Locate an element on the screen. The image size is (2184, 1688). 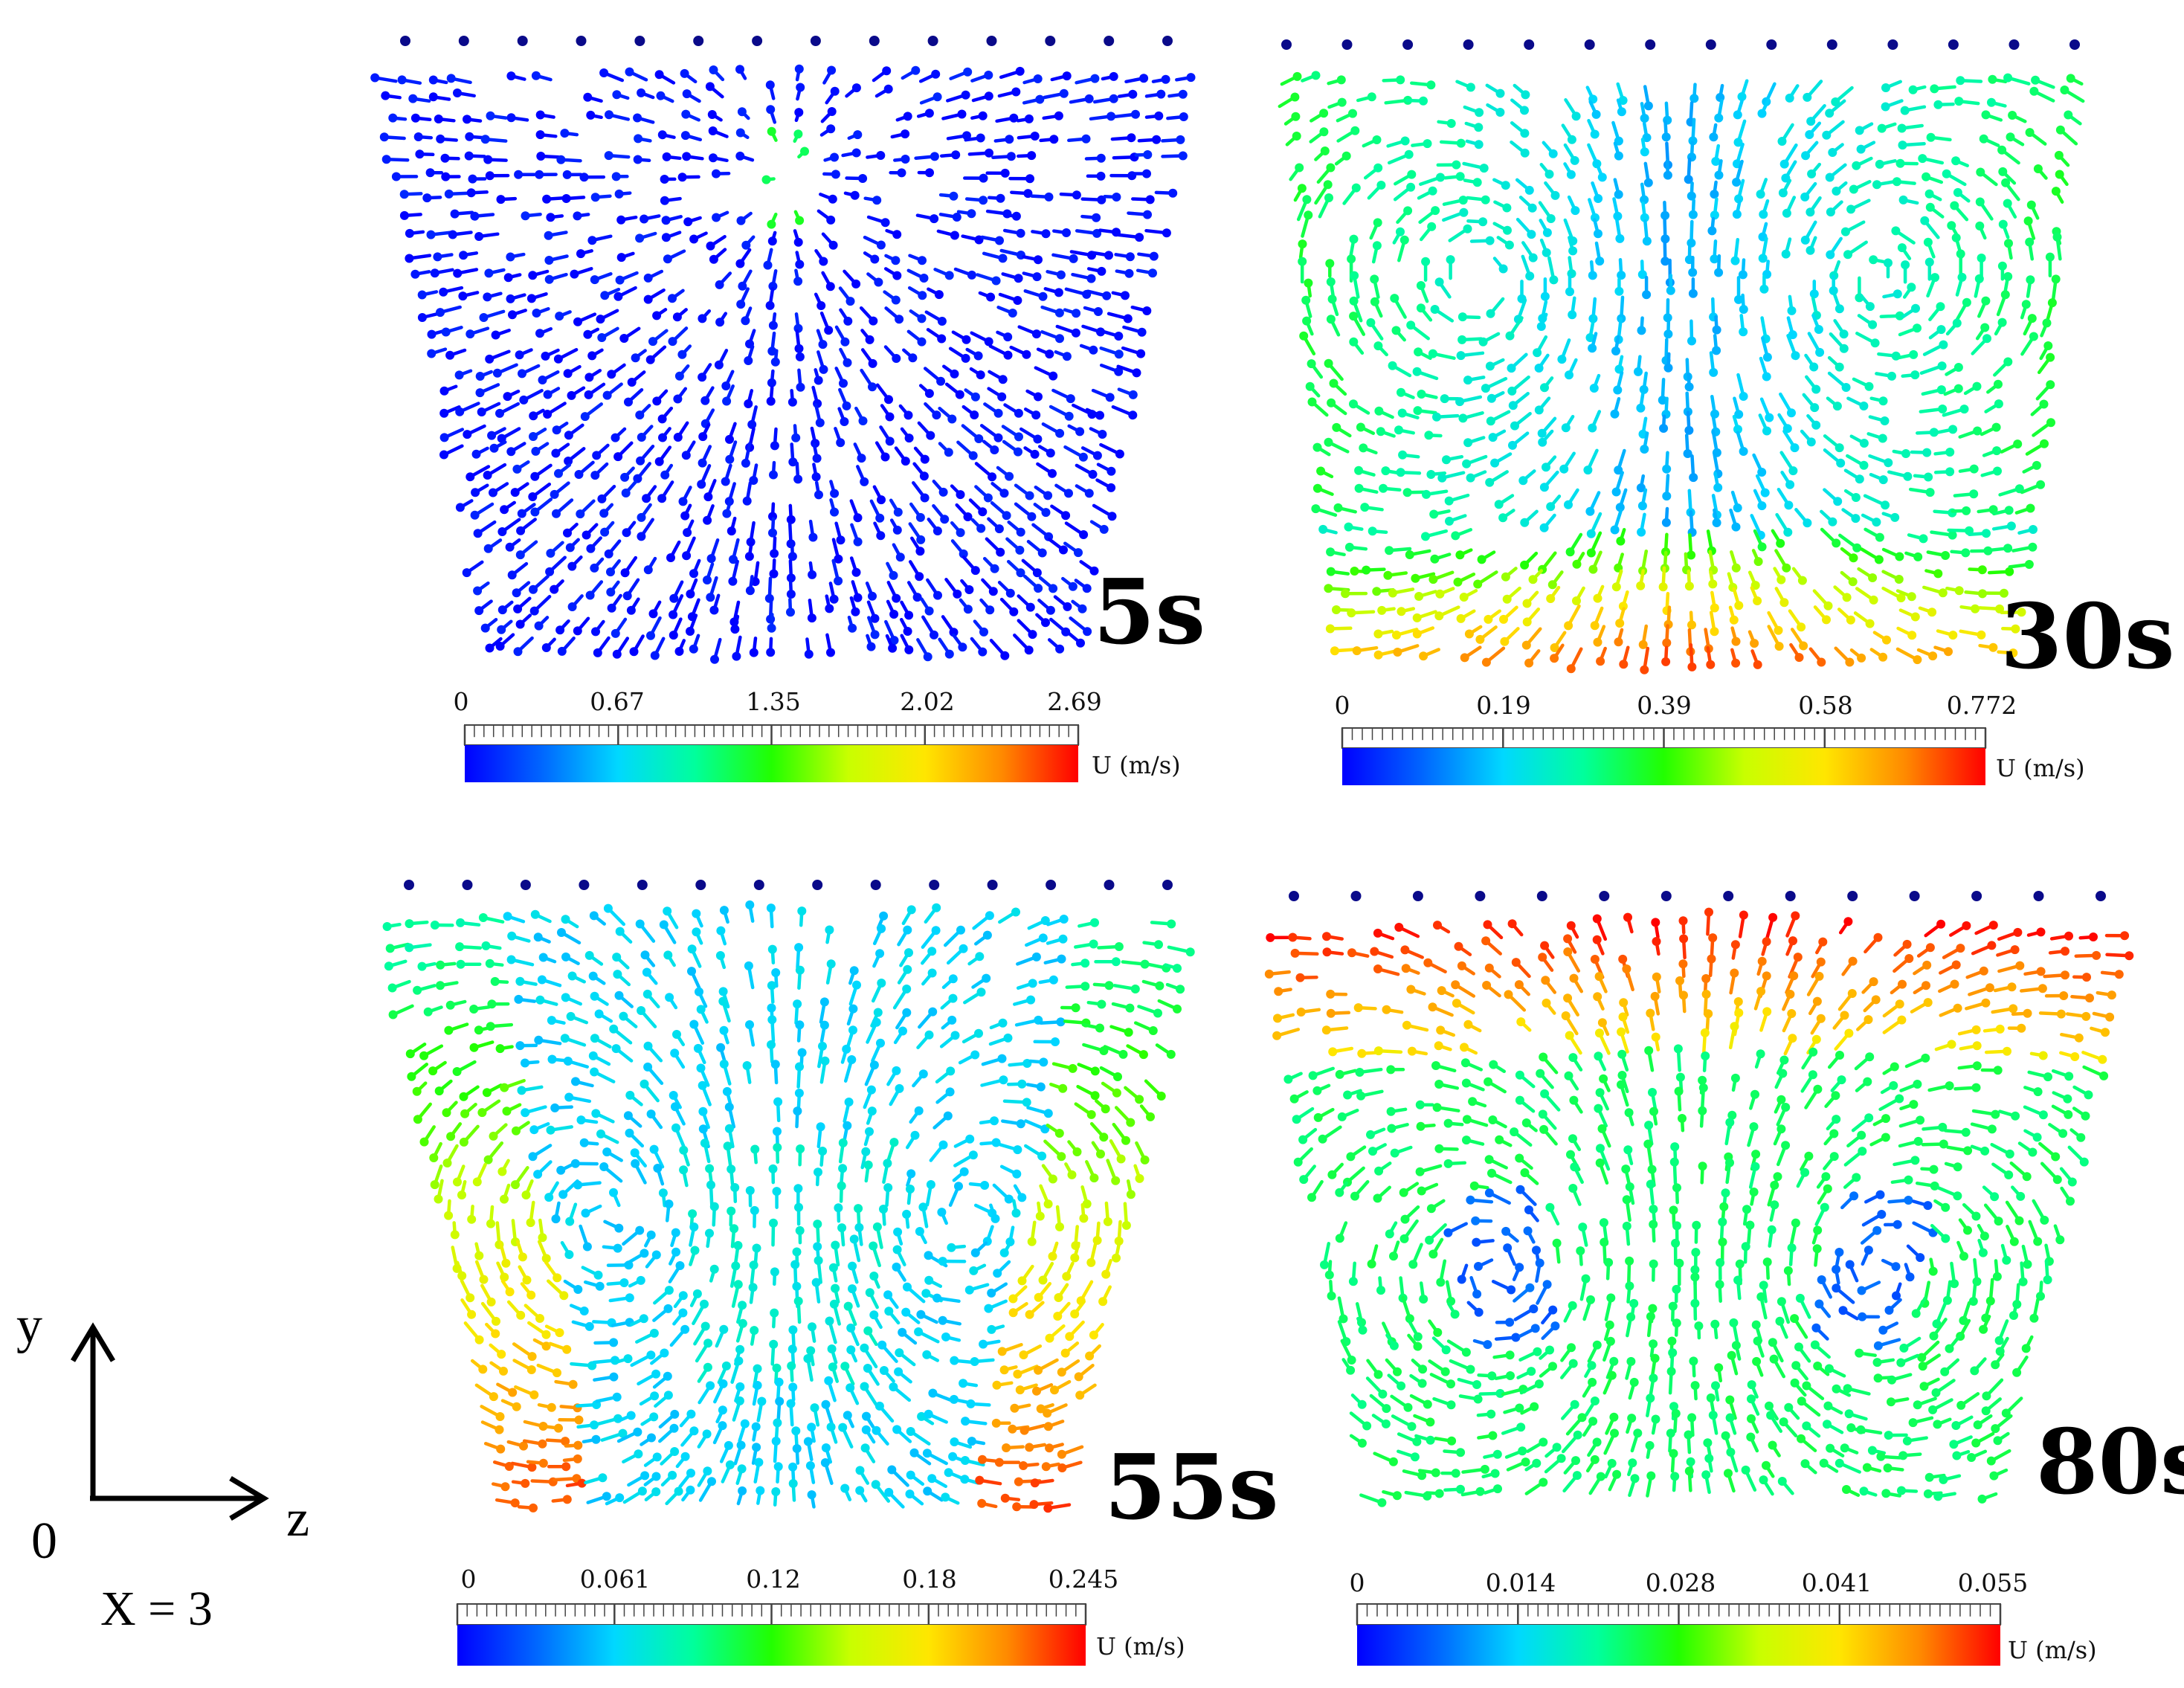
tick-label: 0.061 is located at coordinates (615, 1580).